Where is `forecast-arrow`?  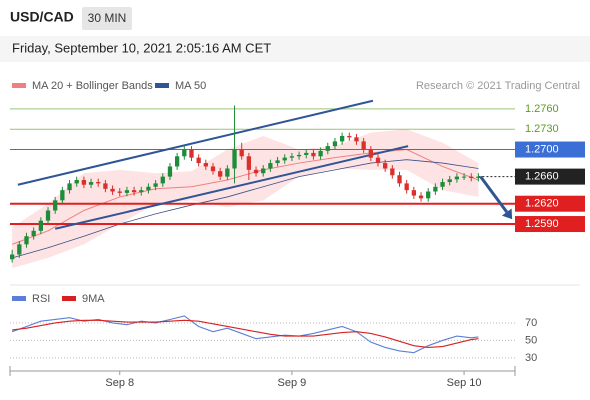 forecast-arrow is located at coordinates (493, 194).